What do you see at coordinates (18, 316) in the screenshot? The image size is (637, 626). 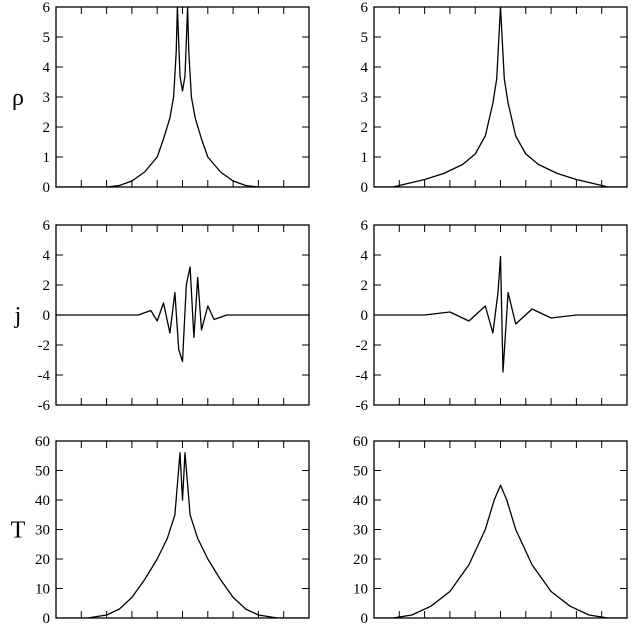 I see `y-axis-label: j` at bounding box center [18, 316].